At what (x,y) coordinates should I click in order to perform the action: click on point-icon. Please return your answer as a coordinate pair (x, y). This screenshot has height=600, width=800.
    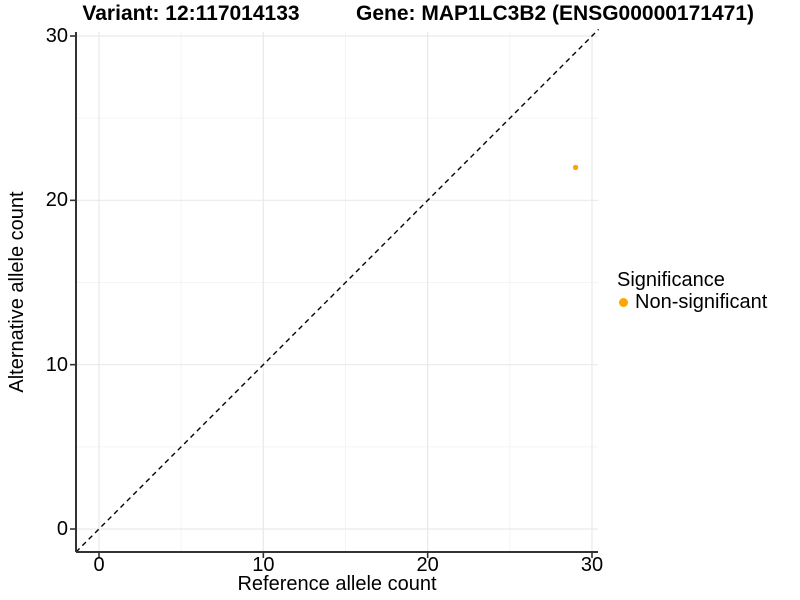
    Looking at the image, I should click on (623, 302).